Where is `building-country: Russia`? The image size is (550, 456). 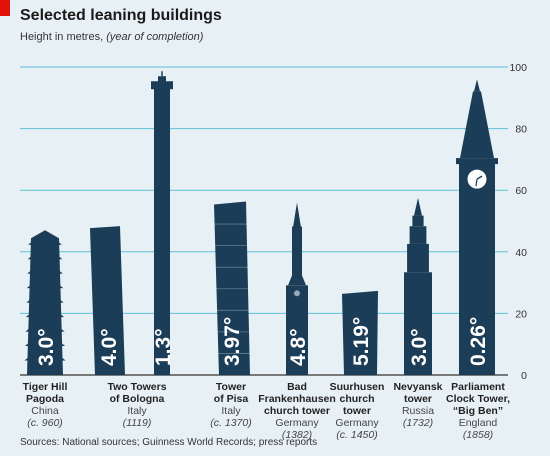
building-country: Russia is located at coordinates (418, 411).